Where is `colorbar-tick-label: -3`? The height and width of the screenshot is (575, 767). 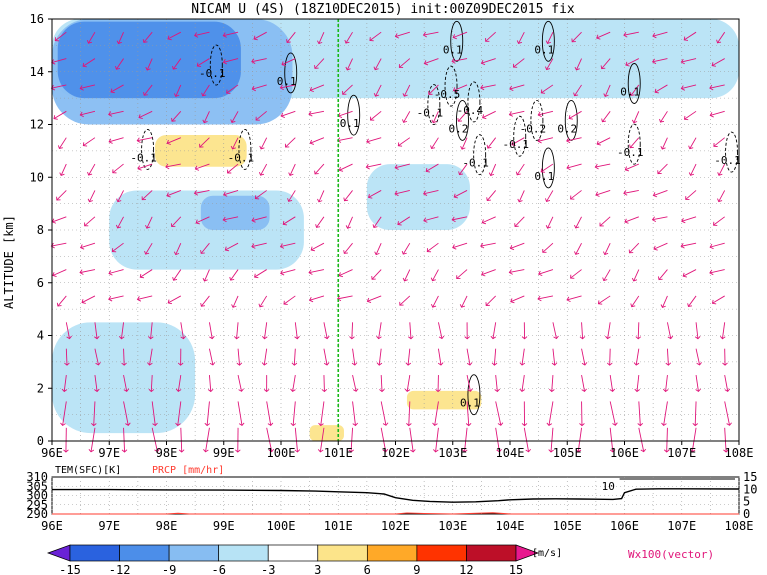 colorbar-tick-label: -3 is located at coordinates (268, 569).